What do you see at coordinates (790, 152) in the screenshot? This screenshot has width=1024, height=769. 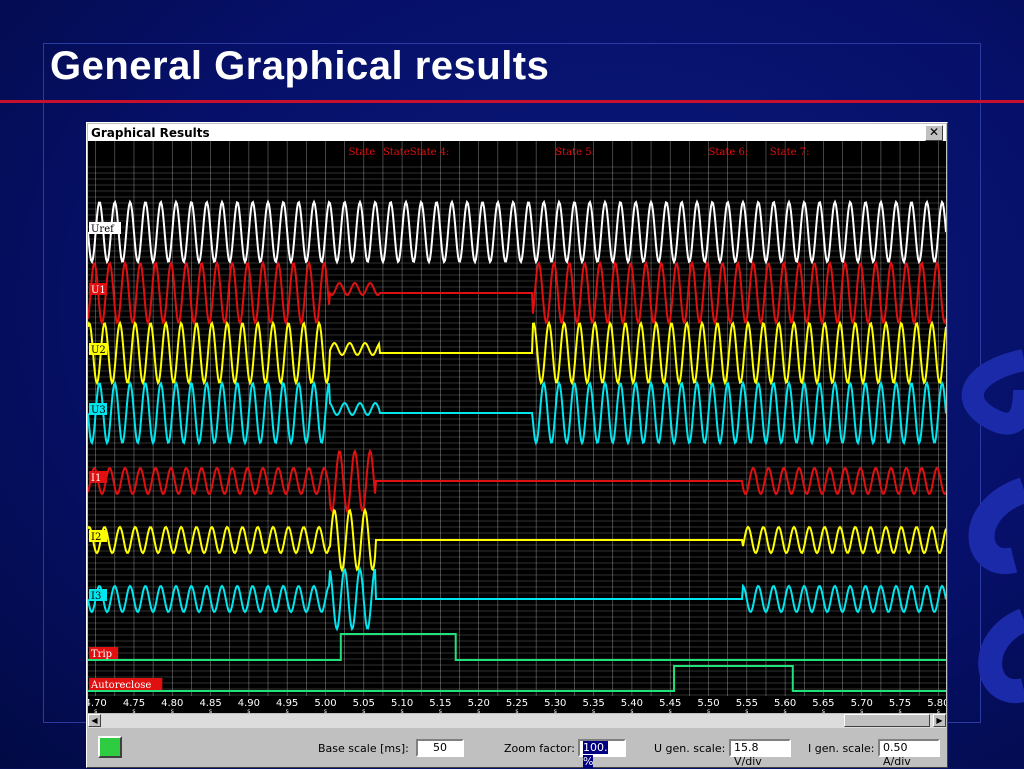 I see `state-label: State 7:` at bounding box center [790, 152].